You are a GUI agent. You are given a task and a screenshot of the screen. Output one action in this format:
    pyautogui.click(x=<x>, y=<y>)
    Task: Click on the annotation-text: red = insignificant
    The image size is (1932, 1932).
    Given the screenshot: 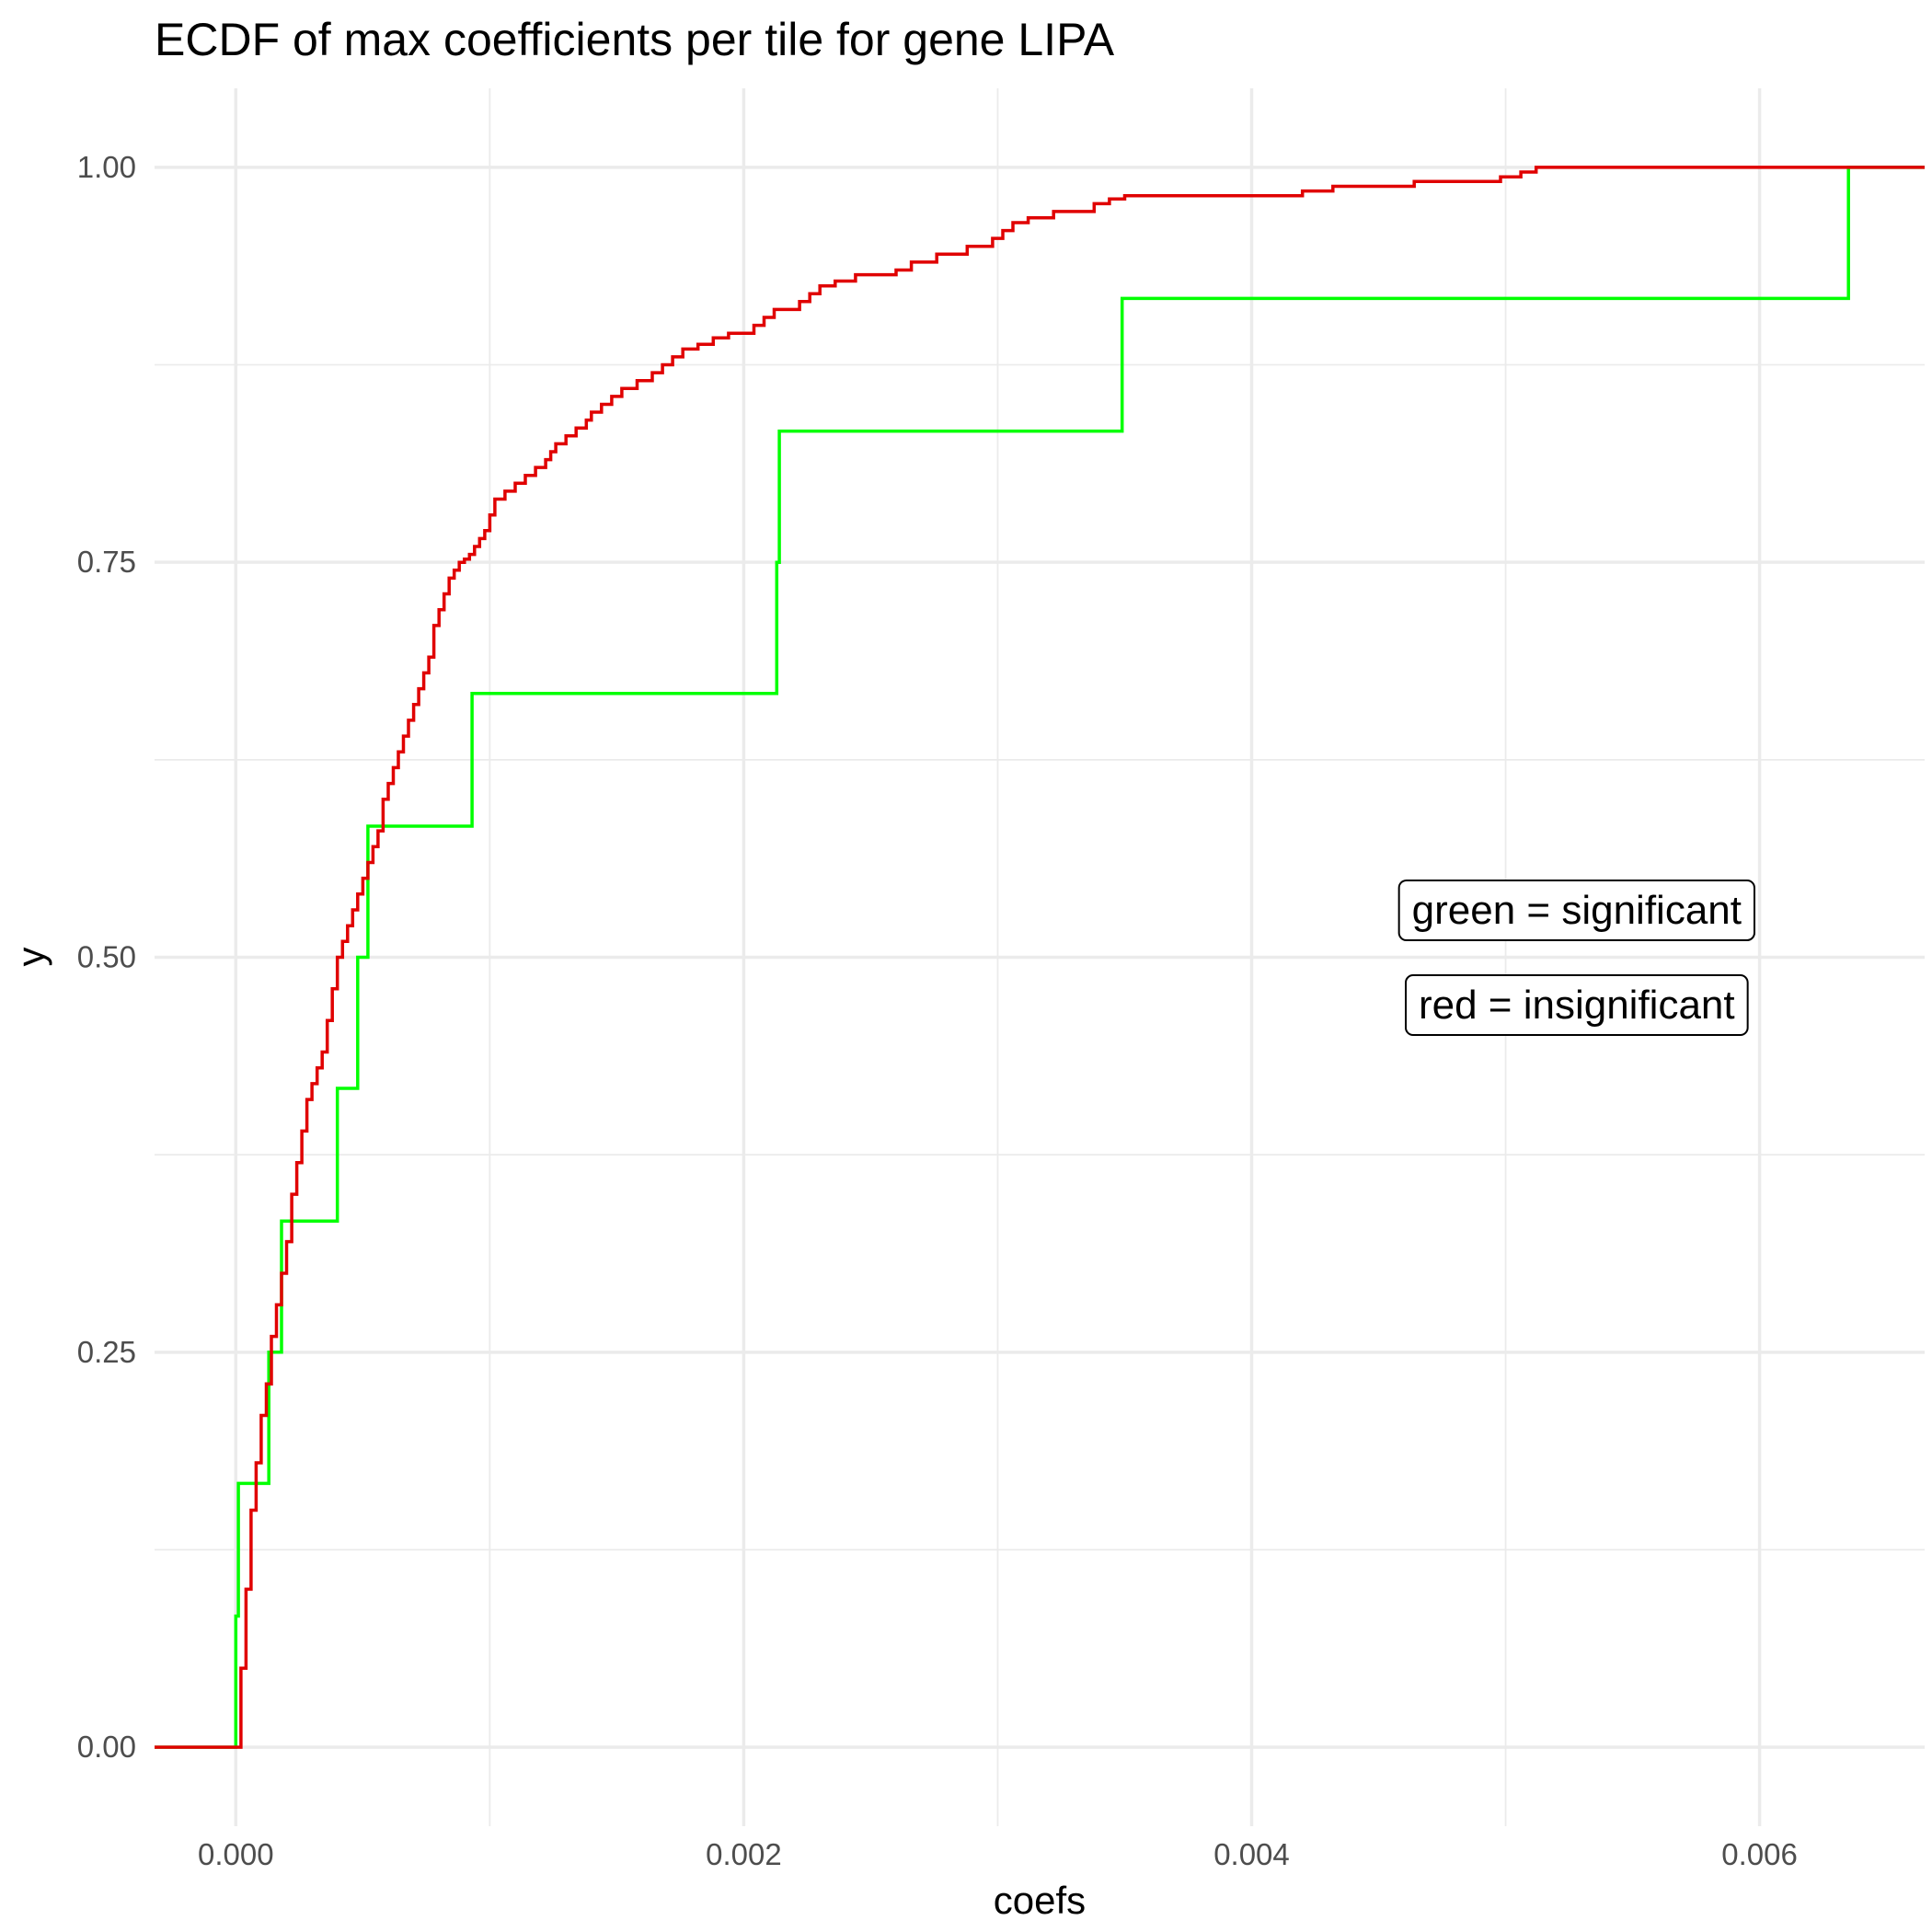 What is the action you would take?
    pyautogui.click(x=1577, y=1005)
    